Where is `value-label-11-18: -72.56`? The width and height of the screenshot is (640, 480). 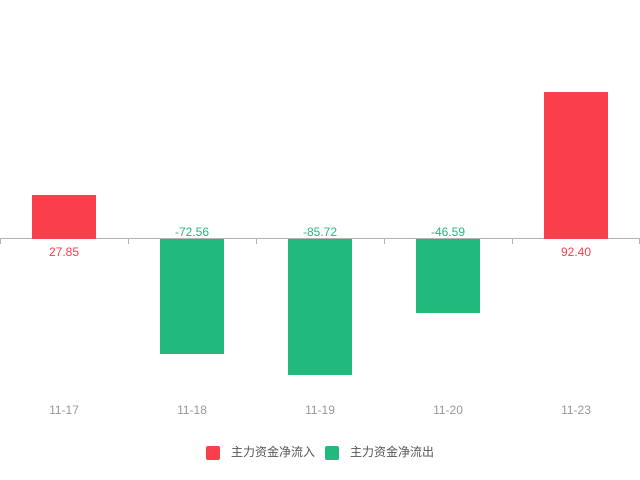 value-label-11-18: -72.56 is located at coordinates (192, 232).